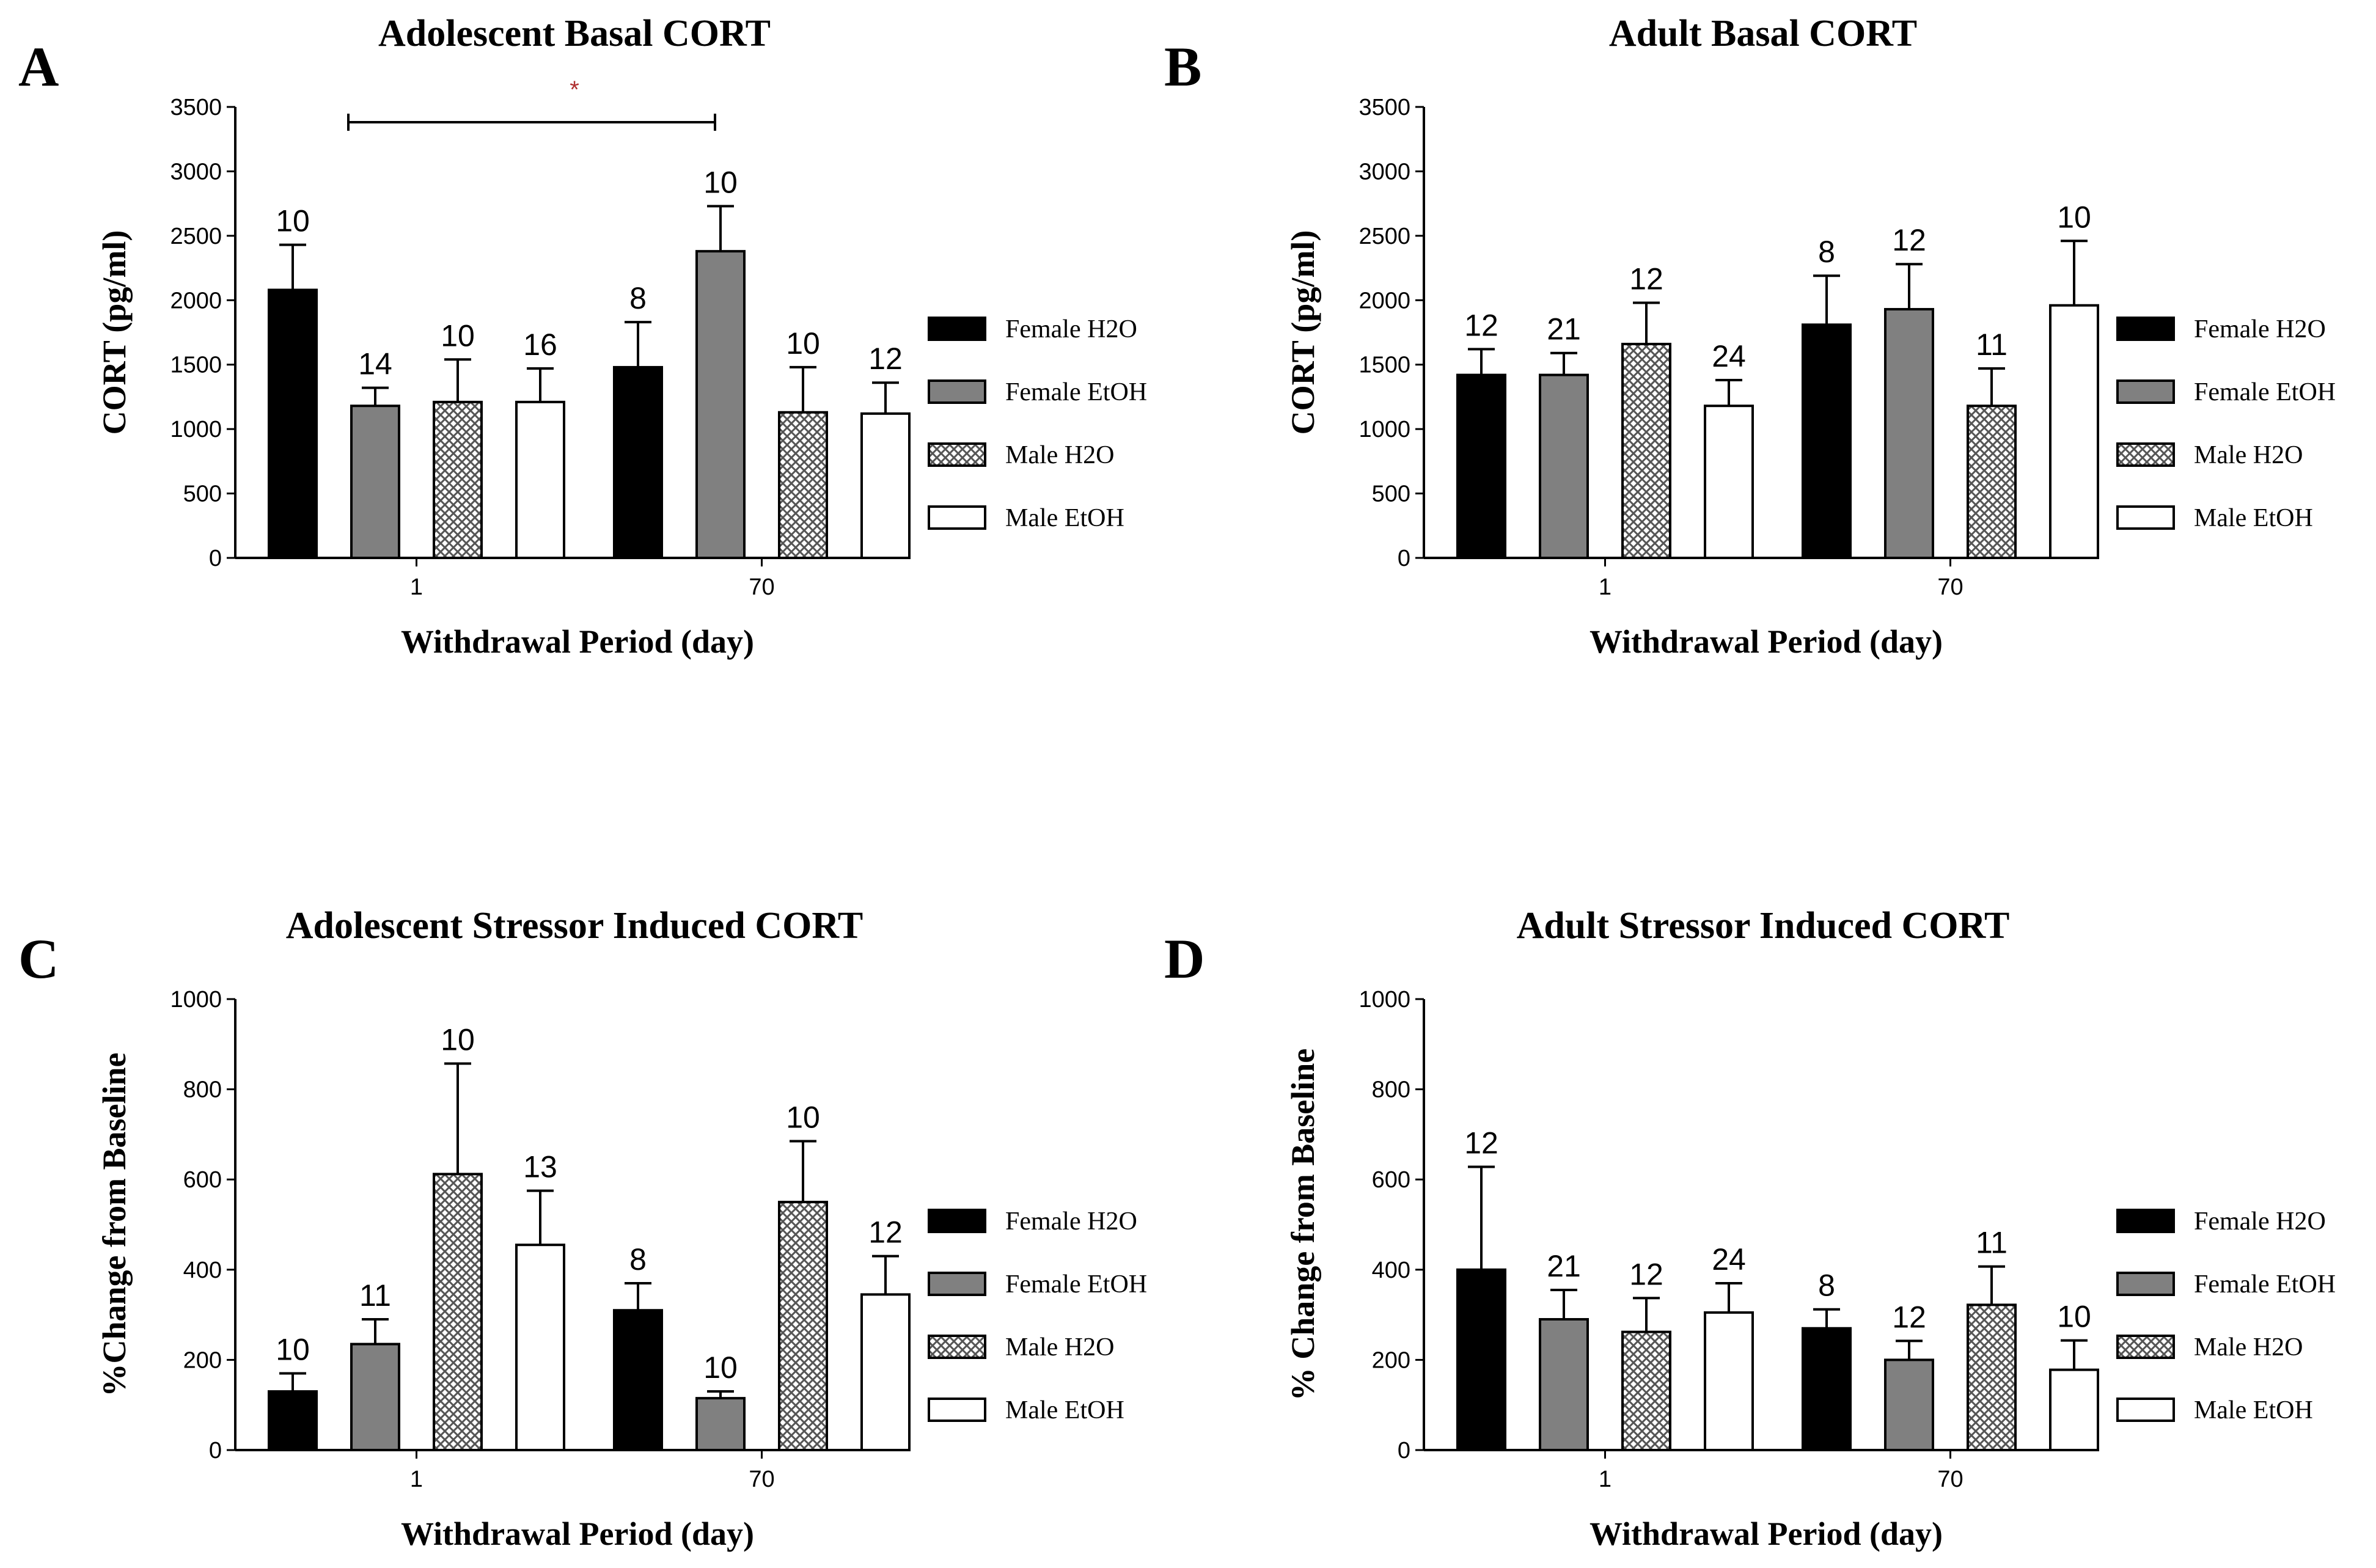  I want to click on sample-size-label: 11, so click(1992, 1243).